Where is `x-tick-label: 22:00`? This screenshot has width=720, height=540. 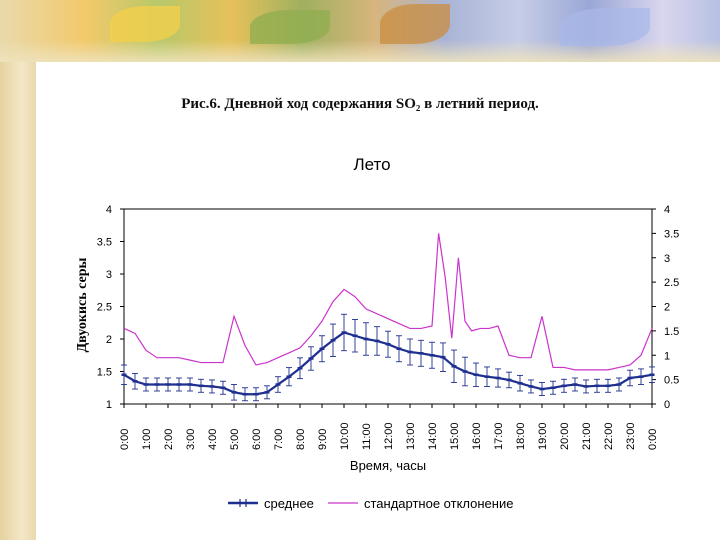 x-tick-label: 22:00 is located at coordinates (609, 436).